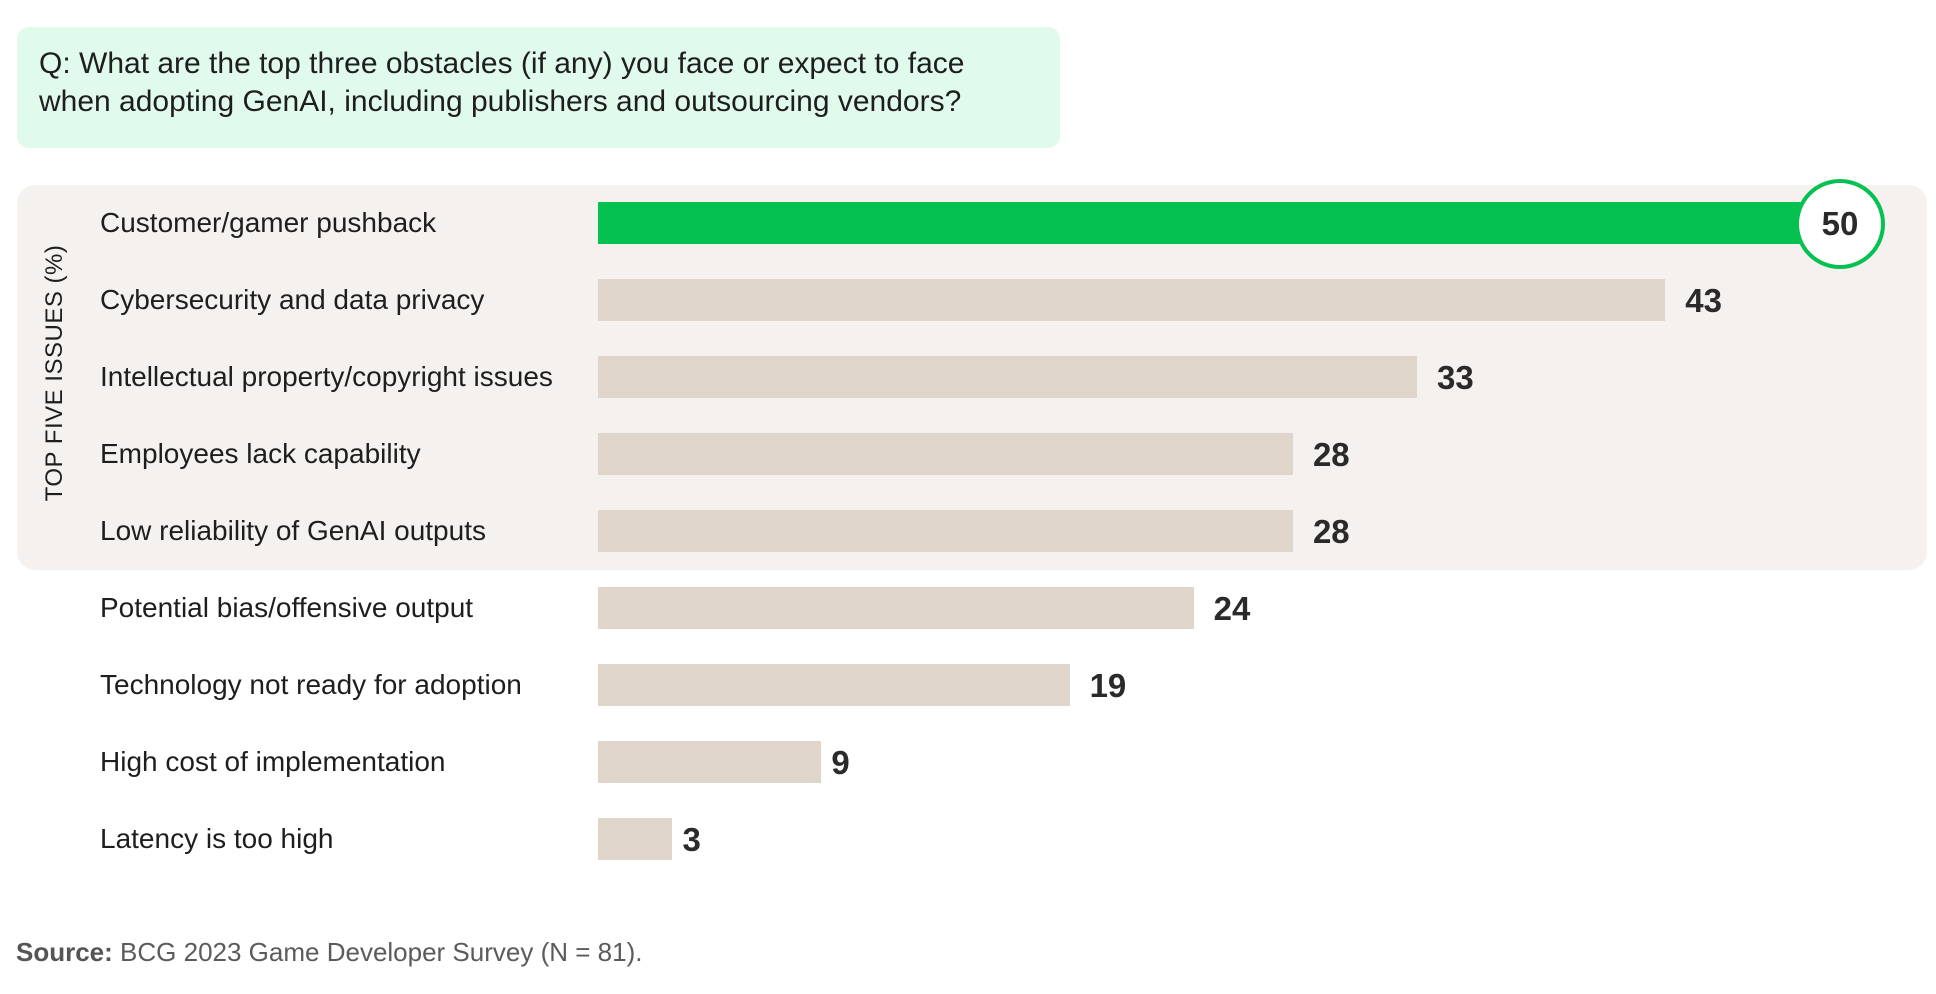 The width and height of the screenshot is (1936, 994). I want to click on source-text: BCG 2023 Game Developer Survey (N = 81)., so click(381, 952).